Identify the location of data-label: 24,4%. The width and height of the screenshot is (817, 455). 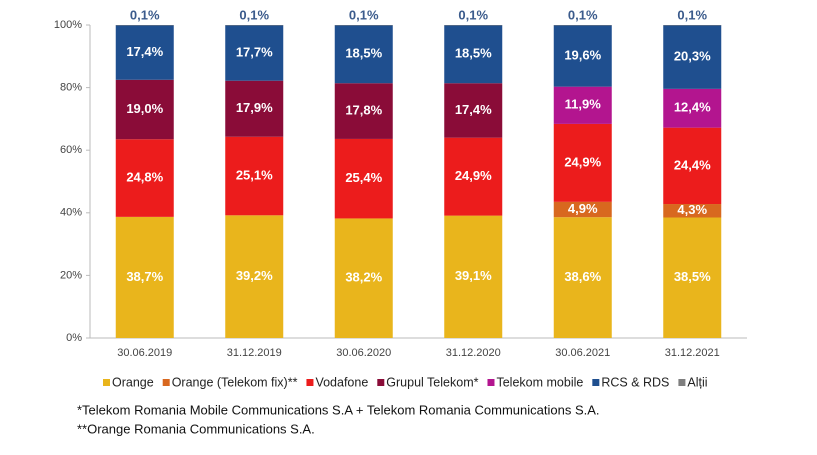
(692, 164).